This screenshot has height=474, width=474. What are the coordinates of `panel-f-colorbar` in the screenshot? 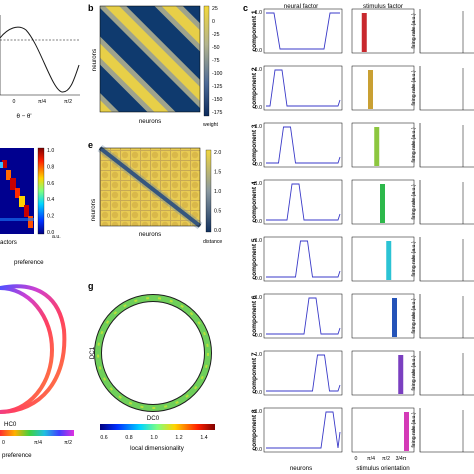 It's located at (37, 433).